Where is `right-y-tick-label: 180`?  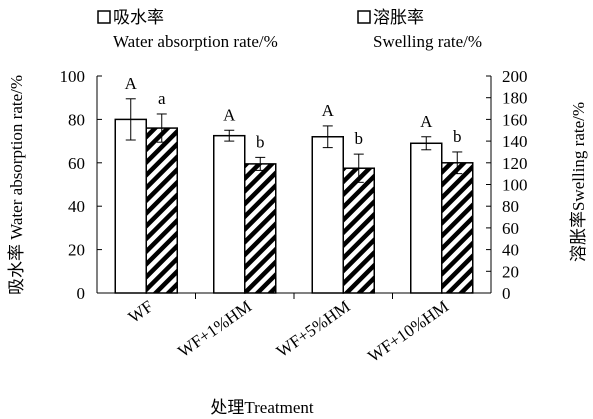
right-y-tick-label: 180 is located at coordinates (515, 98).